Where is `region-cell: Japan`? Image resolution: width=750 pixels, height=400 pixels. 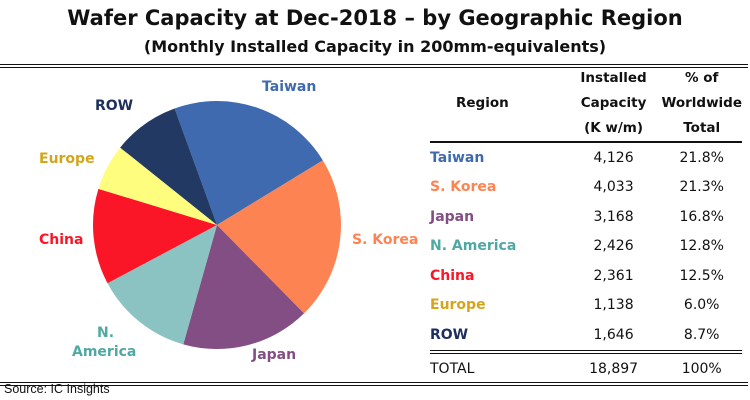
region-cell: Japan is located at coordinates (452, 216).